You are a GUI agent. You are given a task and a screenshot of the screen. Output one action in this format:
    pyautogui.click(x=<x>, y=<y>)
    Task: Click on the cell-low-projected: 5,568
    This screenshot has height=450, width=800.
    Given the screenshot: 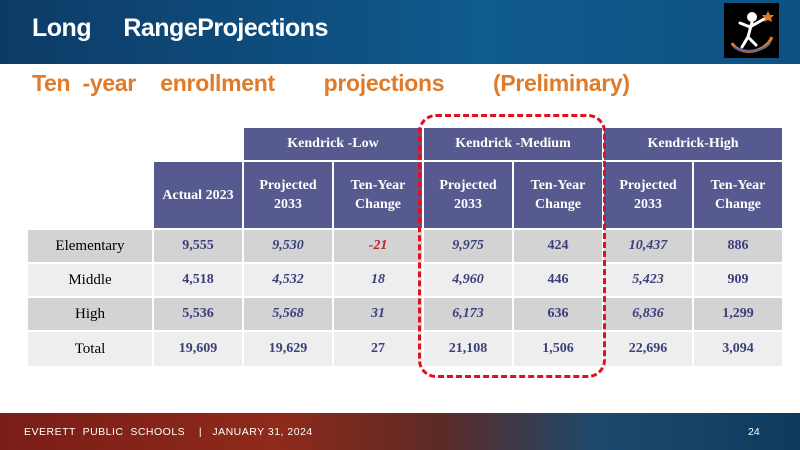 What is the action you would take?
    pyautogui.click(x=288, y=314)
    